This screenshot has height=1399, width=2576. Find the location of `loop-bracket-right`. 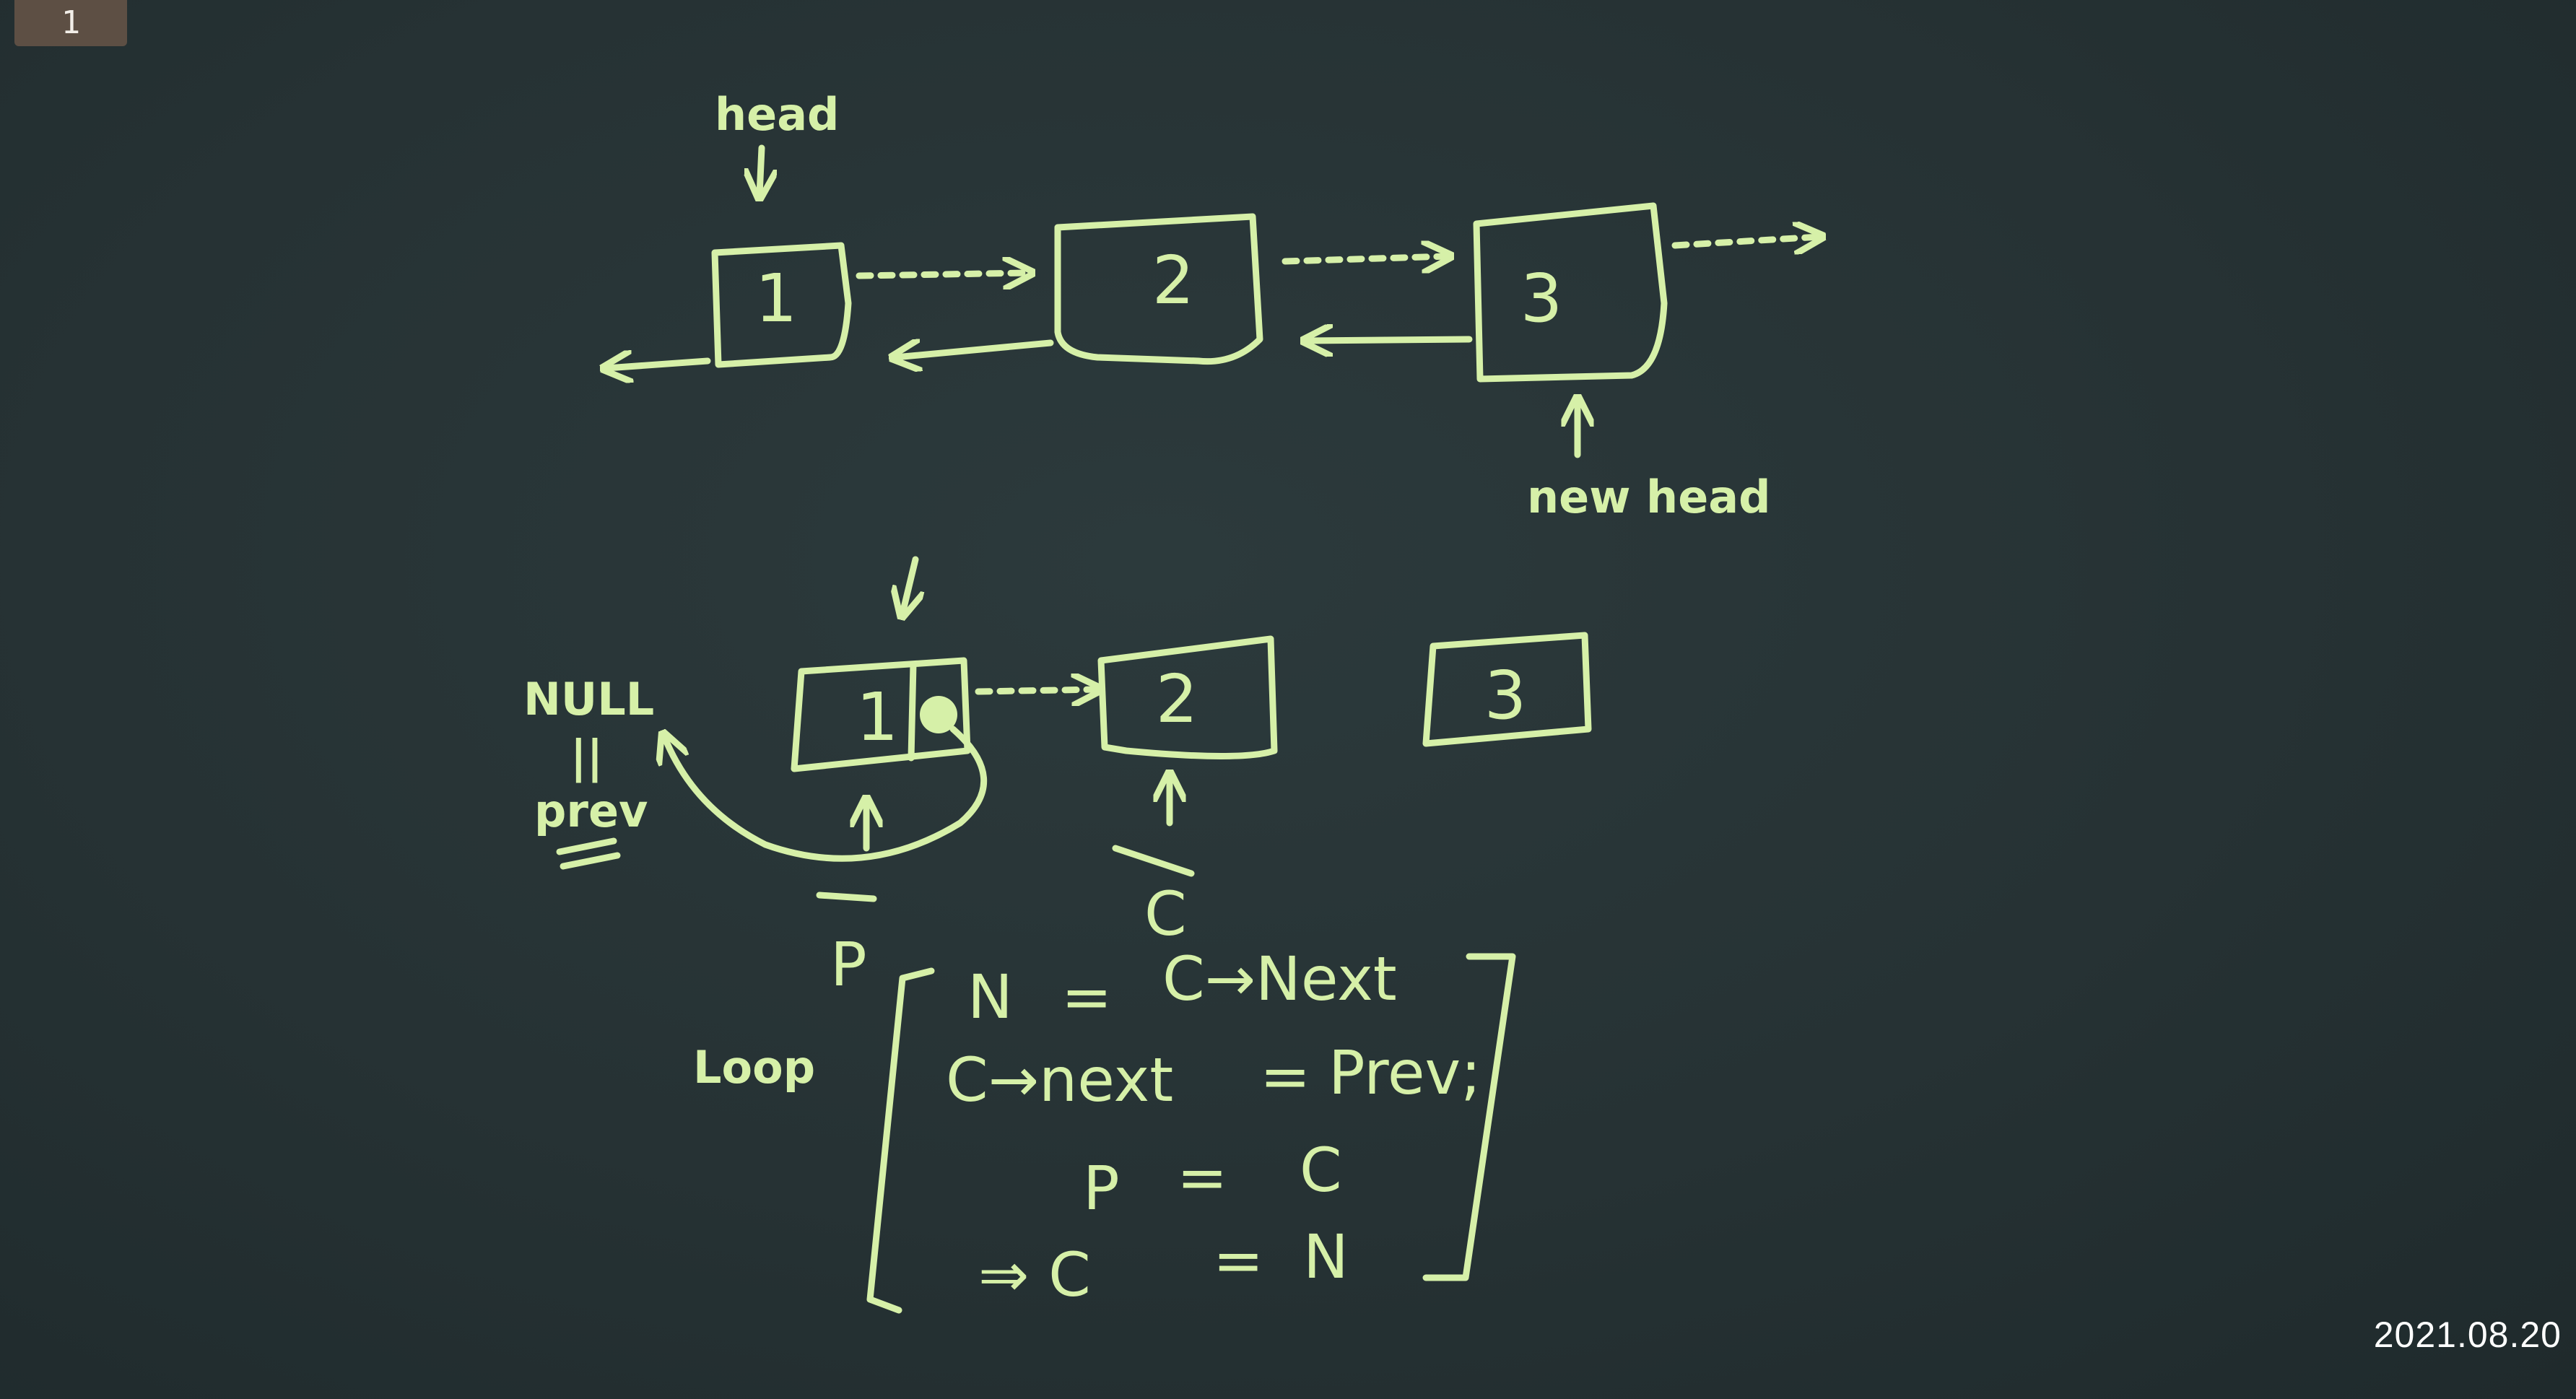

loop-bracket-right is located at coordinates (1469, 1117).